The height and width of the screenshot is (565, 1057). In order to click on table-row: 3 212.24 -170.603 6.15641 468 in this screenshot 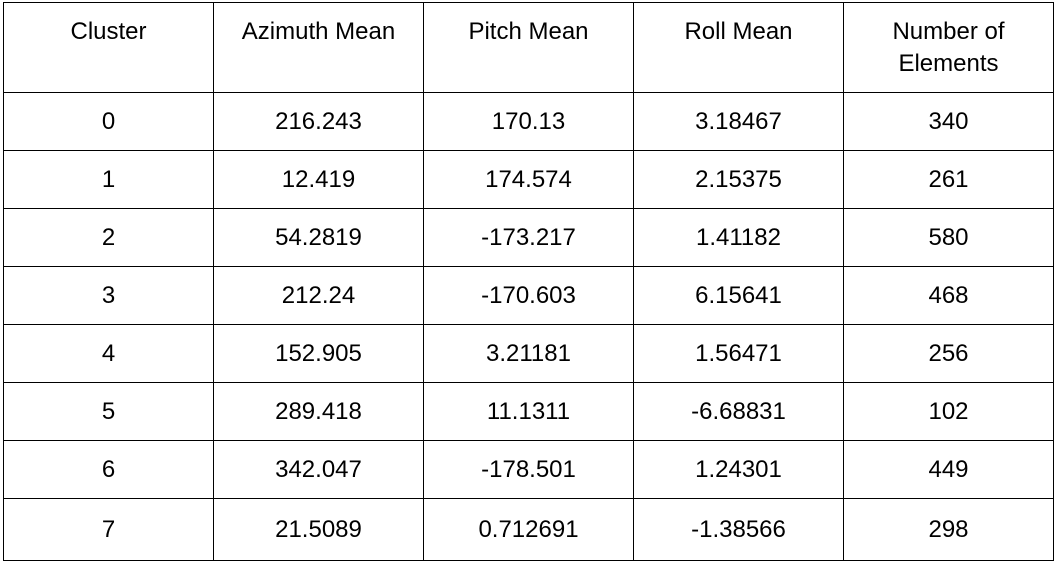, I will do `click(528, 295)`.